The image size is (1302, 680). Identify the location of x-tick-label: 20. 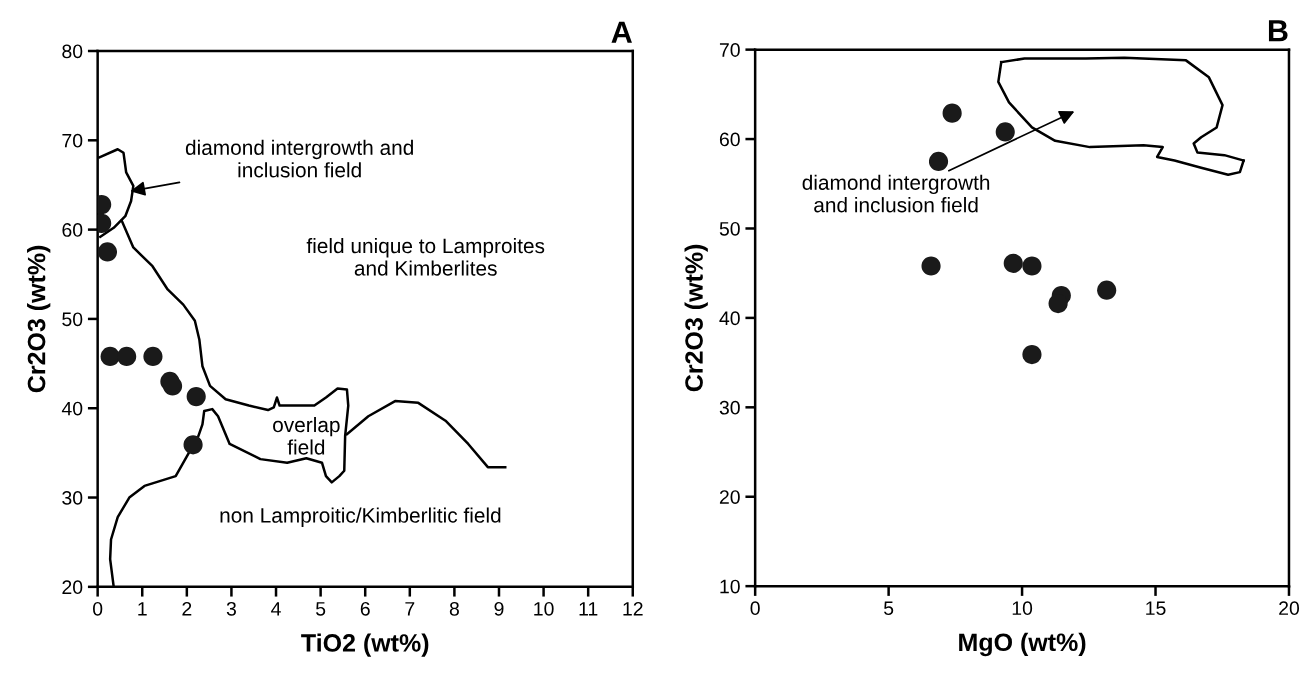
(1289, 608).